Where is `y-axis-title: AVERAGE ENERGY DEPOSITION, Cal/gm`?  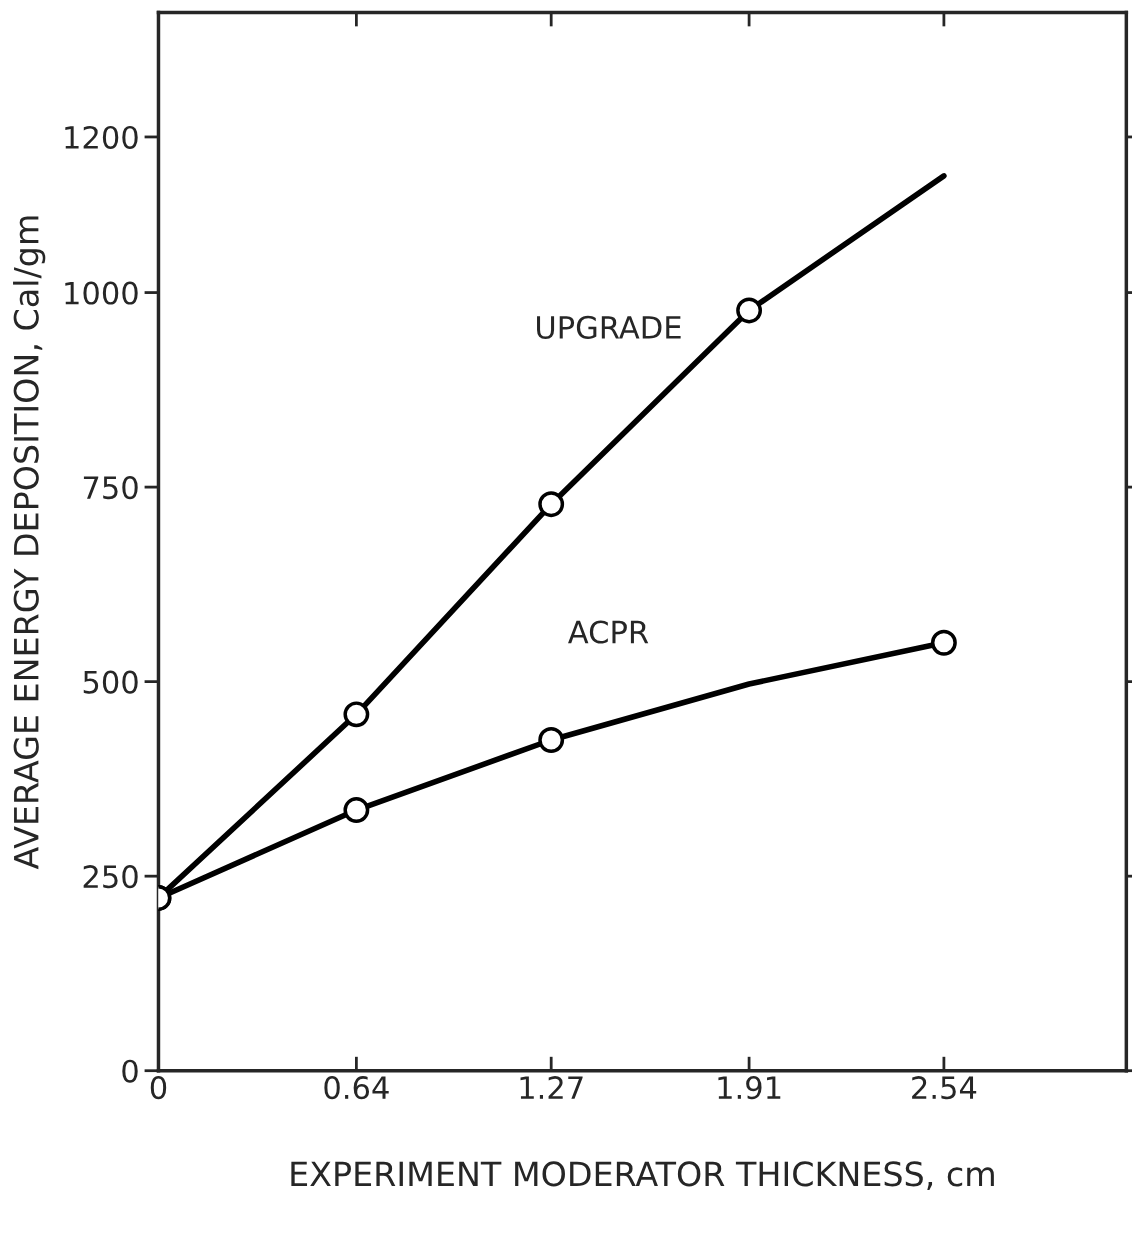 y-axis-title: AVERAGE ENERGY DEPOSITION, Cal/gm is located at coordinates (29, 543).